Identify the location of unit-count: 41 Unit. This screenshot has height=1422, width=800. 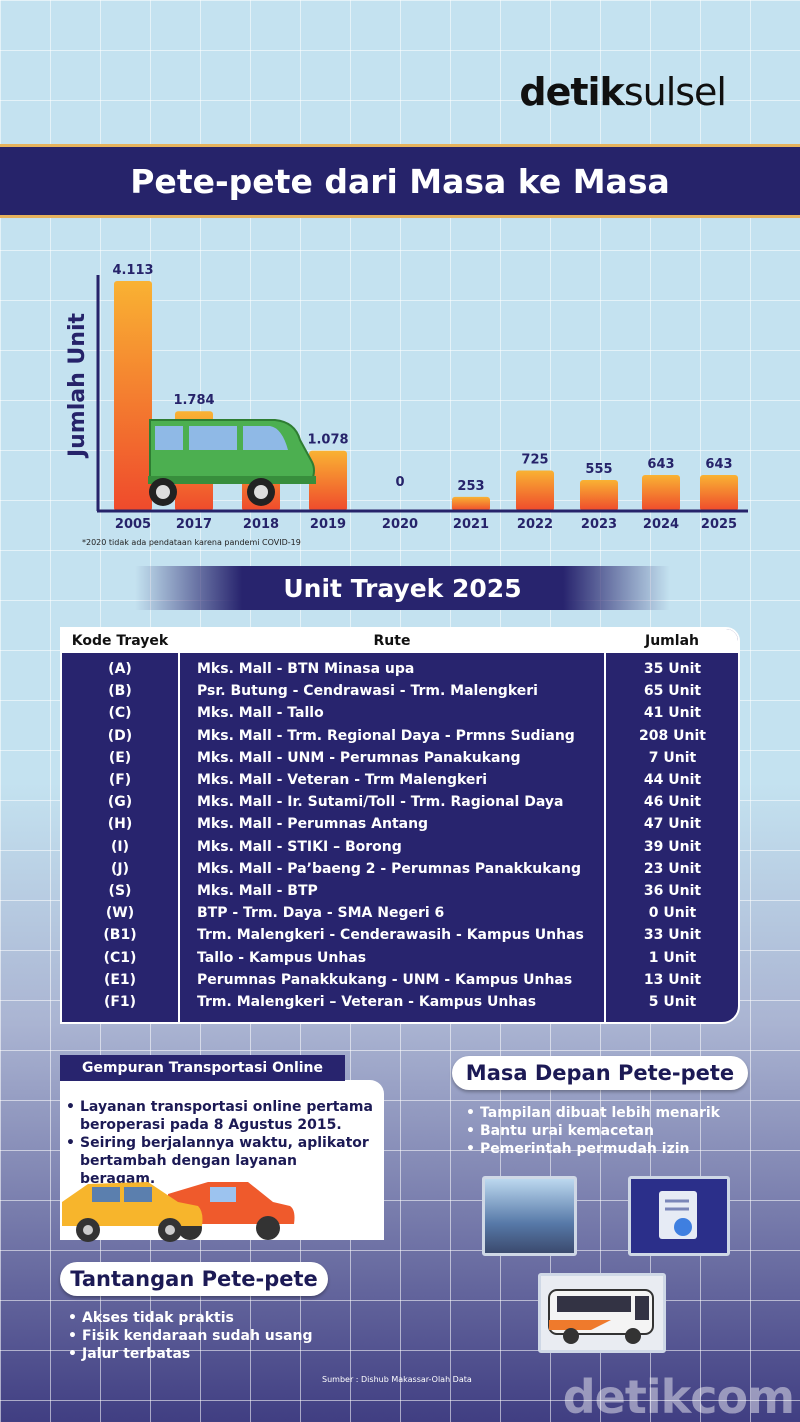
(672, 713).